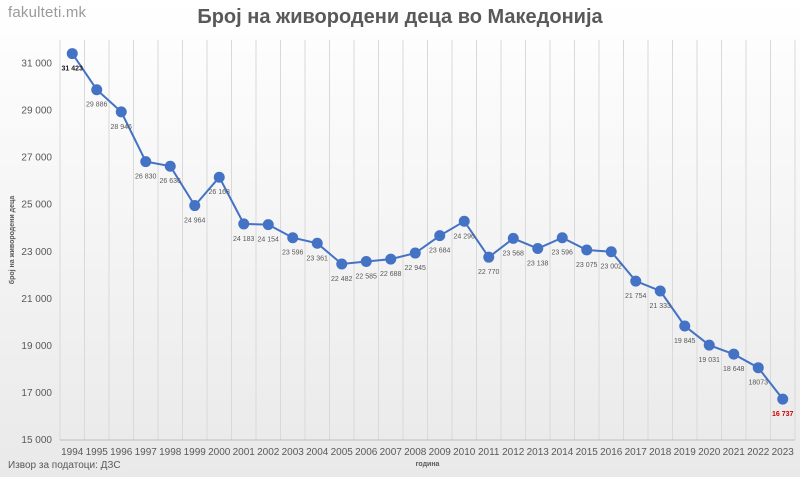 This screenshot has height=477, width=800. Describe the element at coordinates (440, 251) in the screenshot. I see `data-label: 23 684` at that location.